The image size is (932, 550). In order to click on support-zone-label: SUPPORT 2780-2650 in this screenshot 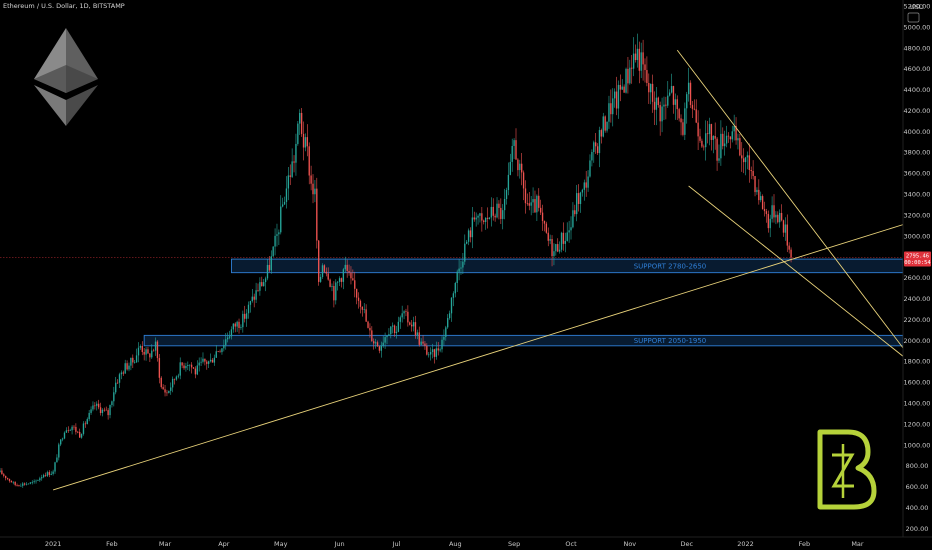, I will do `click(670, 266)`.